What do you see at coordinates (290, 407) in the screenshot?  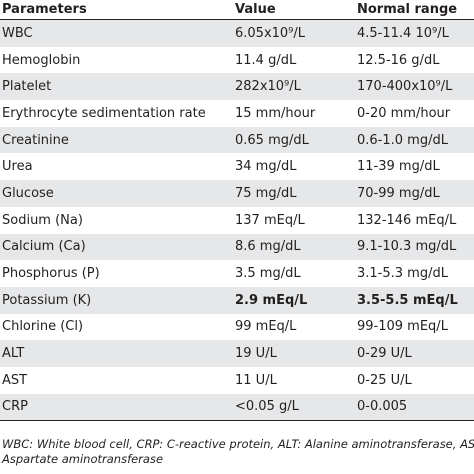 I see `value-cell: <0.05 g/L` at bounding box center [290, 407].